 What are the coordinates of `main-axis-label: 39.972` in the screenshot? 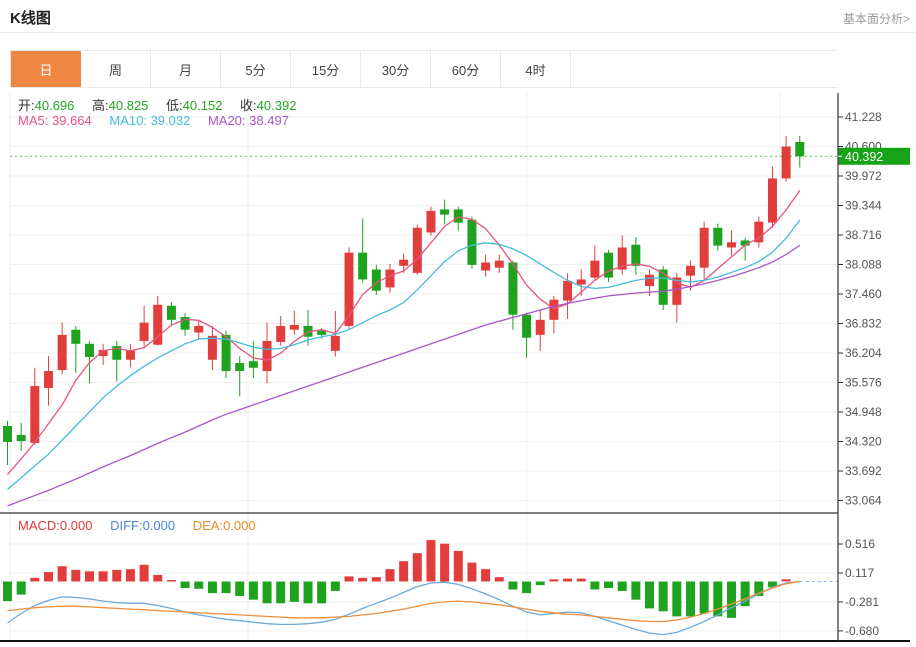 It's located at (863, 176).